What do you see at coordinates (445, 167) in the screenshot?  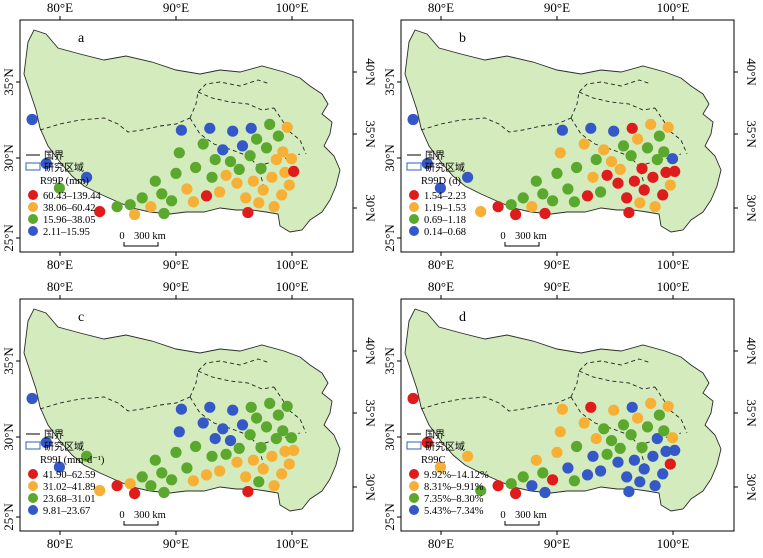 I see `study-area-legend-label: 研究区域` at bounding box center [445, 167].